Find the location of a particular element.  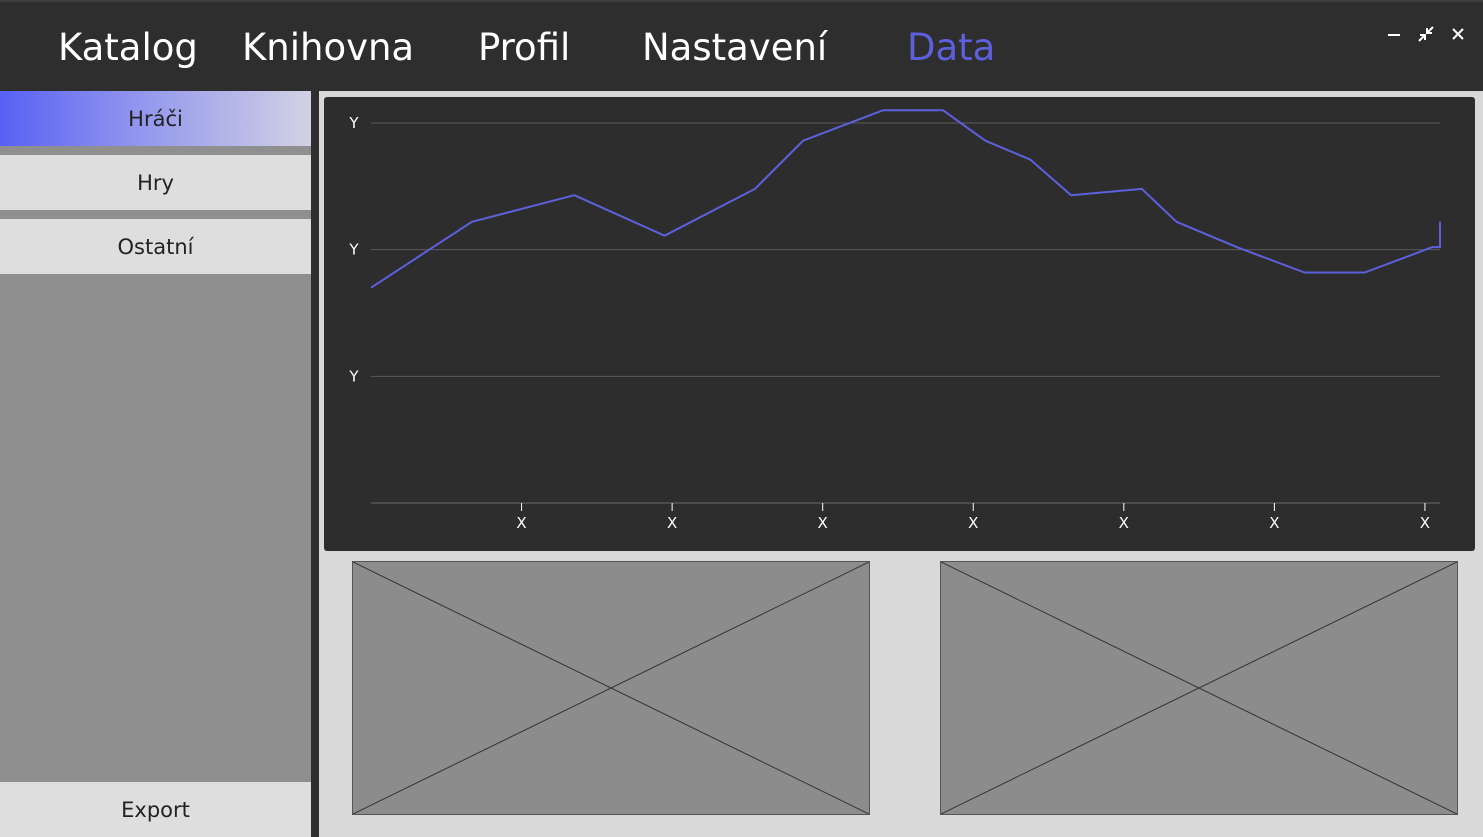

minimize-button is located at coordinates (1394, 34).